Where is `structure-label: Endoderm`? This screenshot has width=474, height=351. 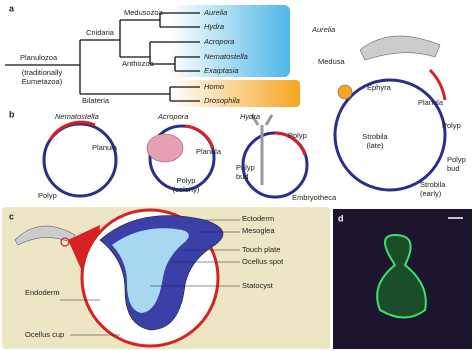 structure-label: Endoderm is located at coordinates (42, 292).